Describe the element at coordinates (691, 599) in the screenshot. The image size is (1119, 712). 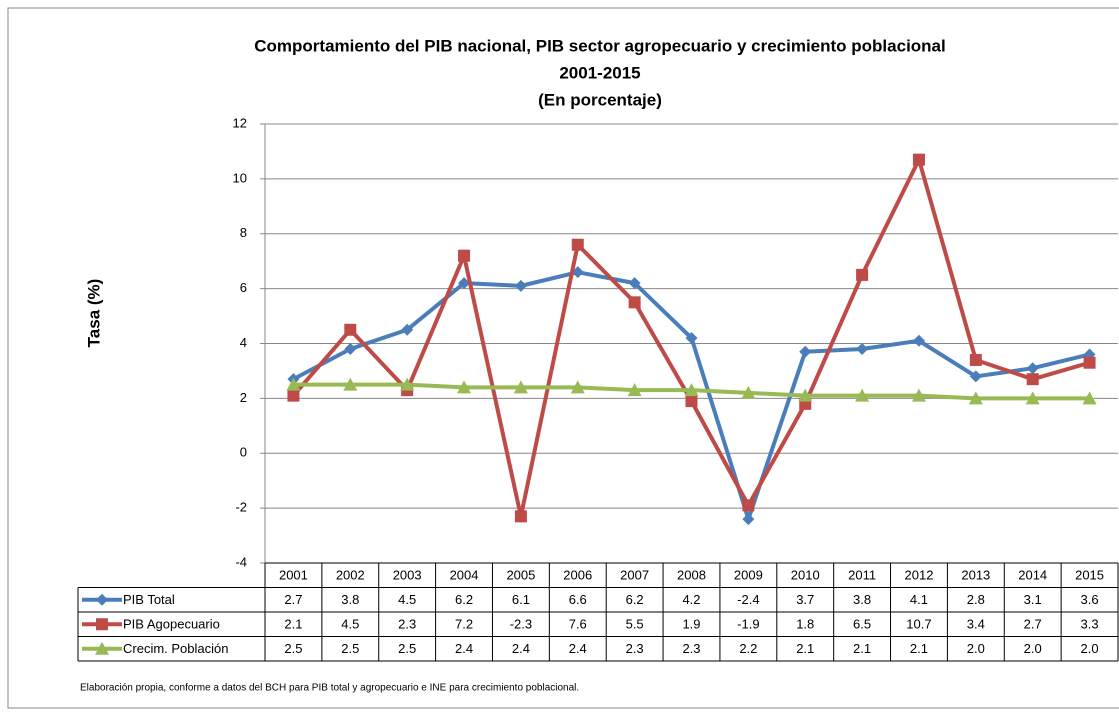
I see `table-value: 4.2` at that location.